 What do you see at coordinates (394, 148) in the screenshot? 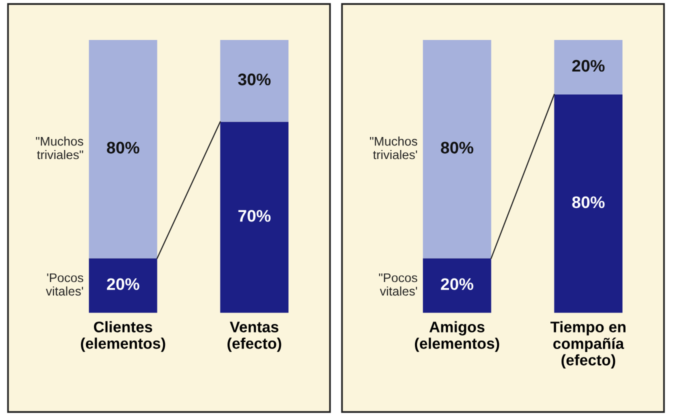
I see `annotation: "Muchos triviales'` at bounding box center [394, 148].